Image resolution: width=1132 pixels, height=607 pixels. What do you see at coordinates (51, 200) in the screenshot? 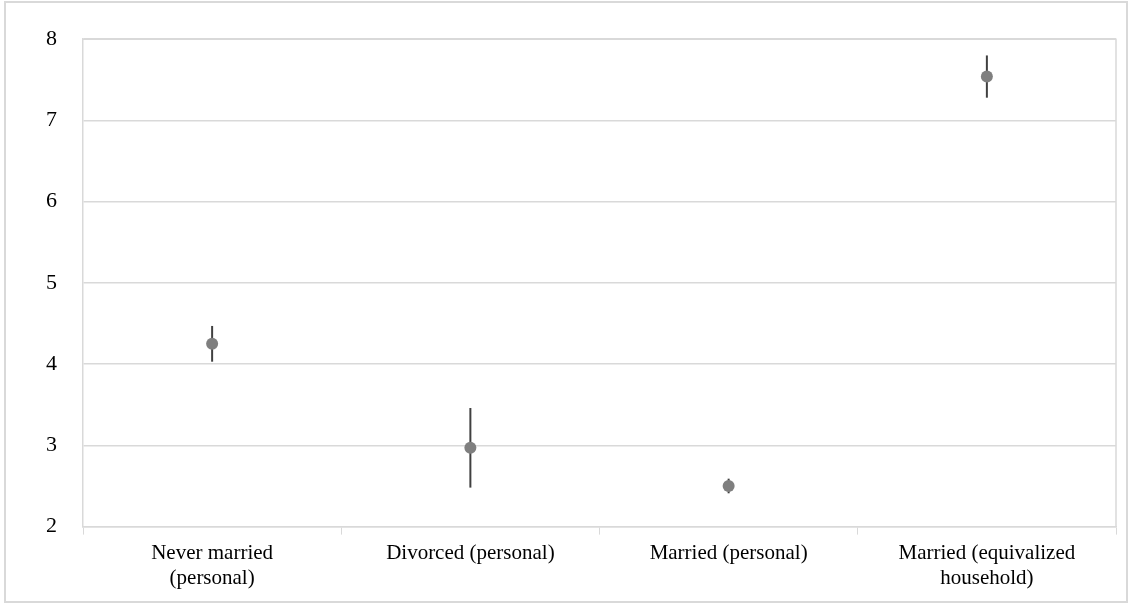
I see `y-tick-label: 6` at bounding box center [51, 200].